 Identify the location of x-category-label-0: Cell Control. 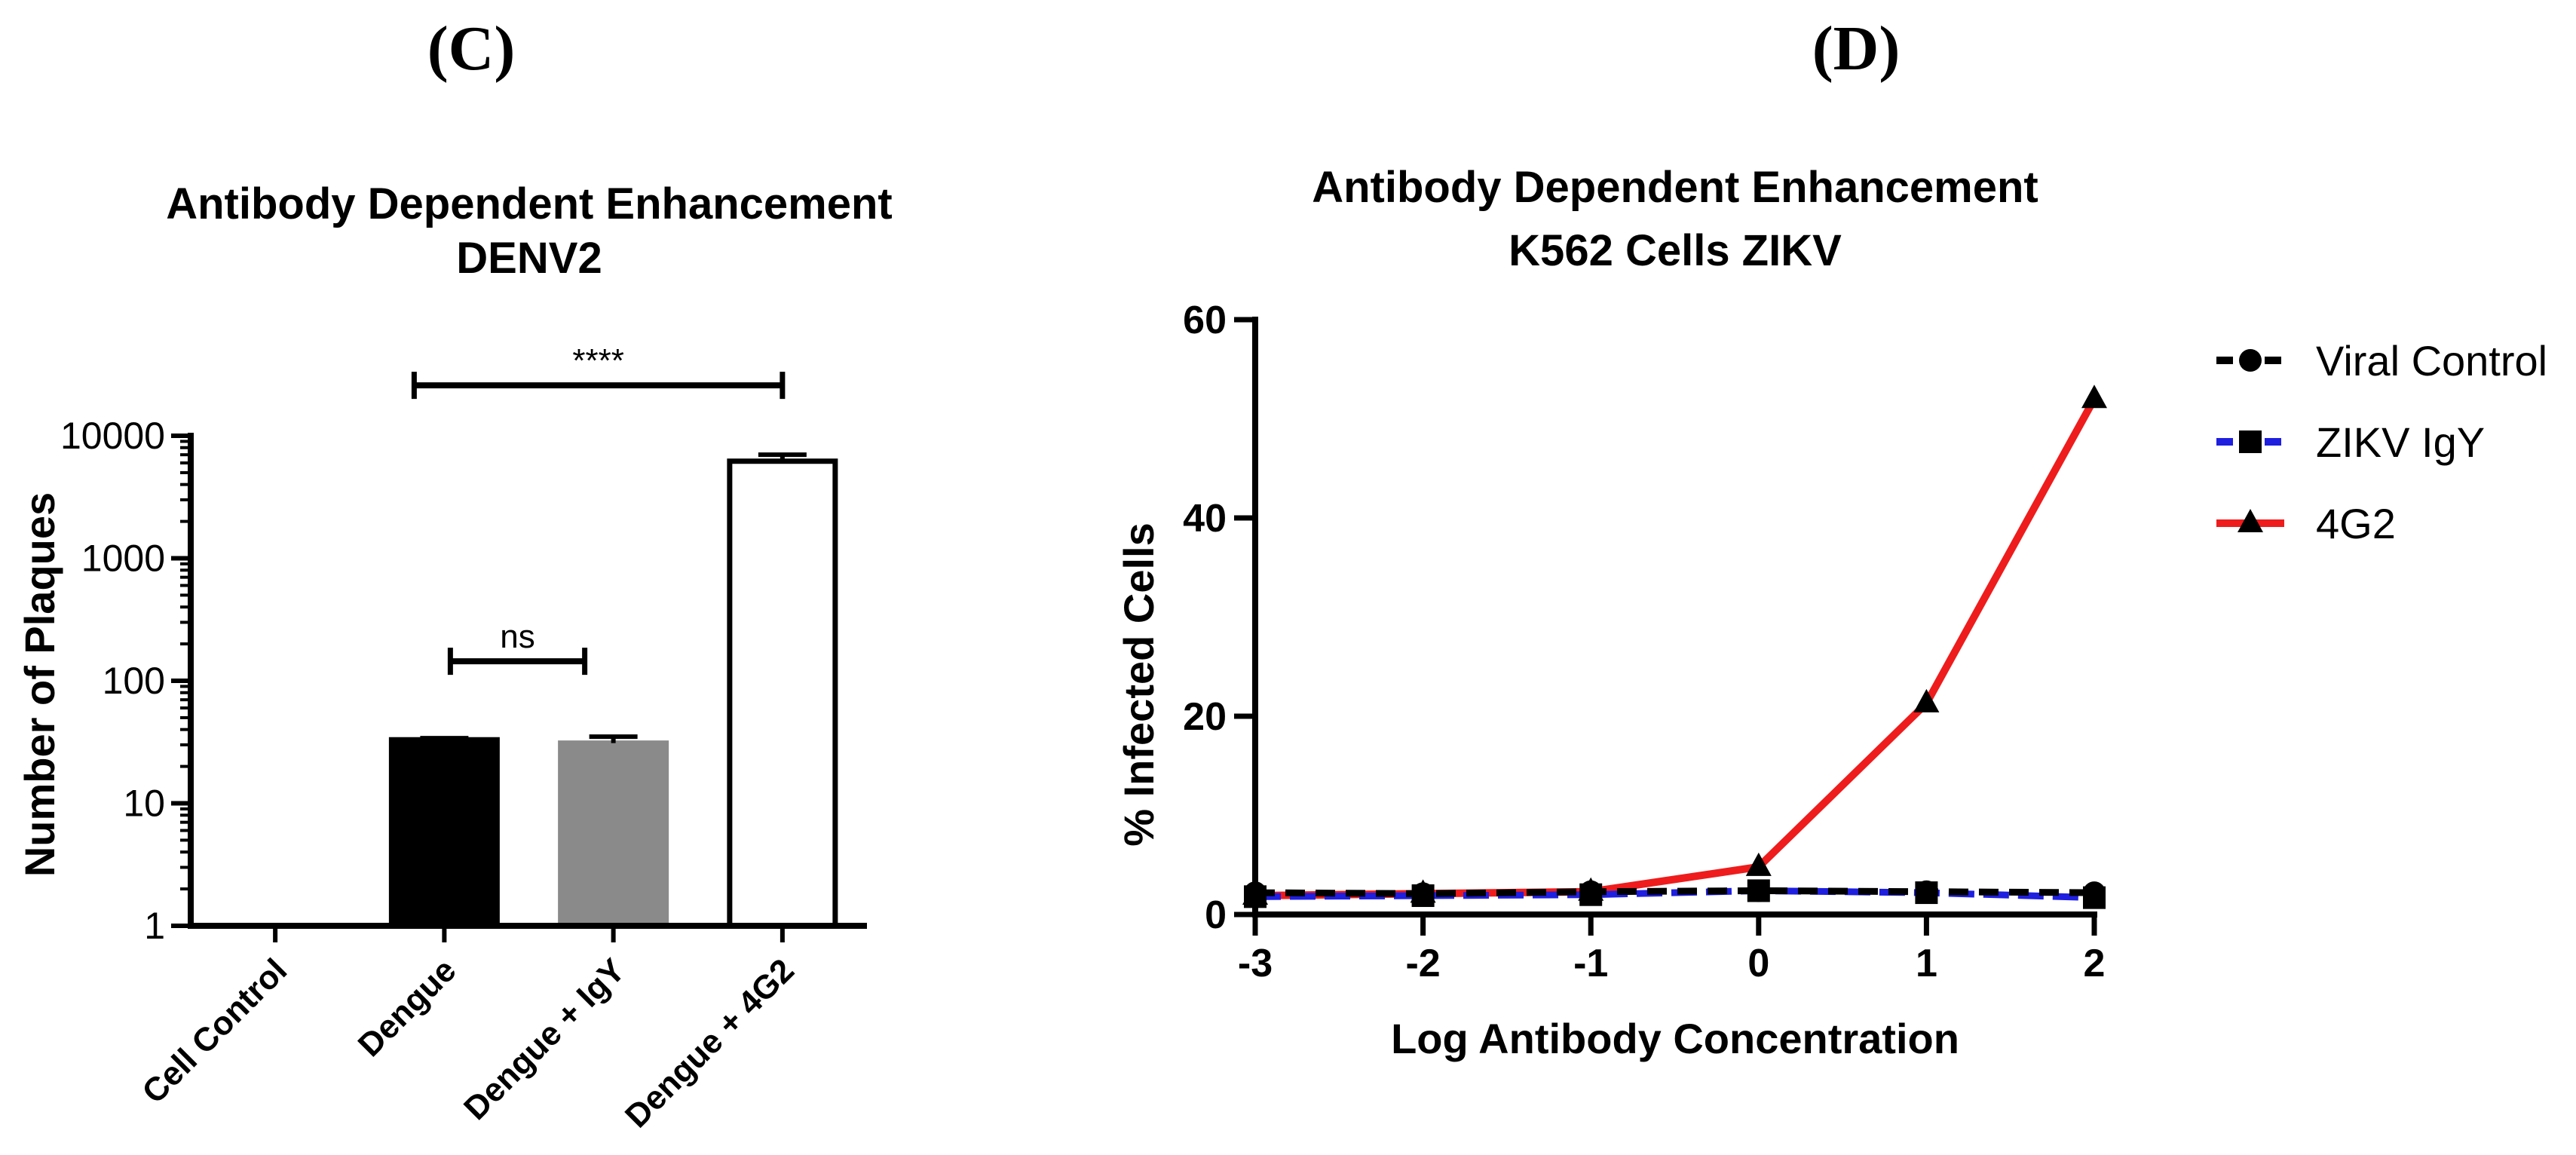
(214, 1031).